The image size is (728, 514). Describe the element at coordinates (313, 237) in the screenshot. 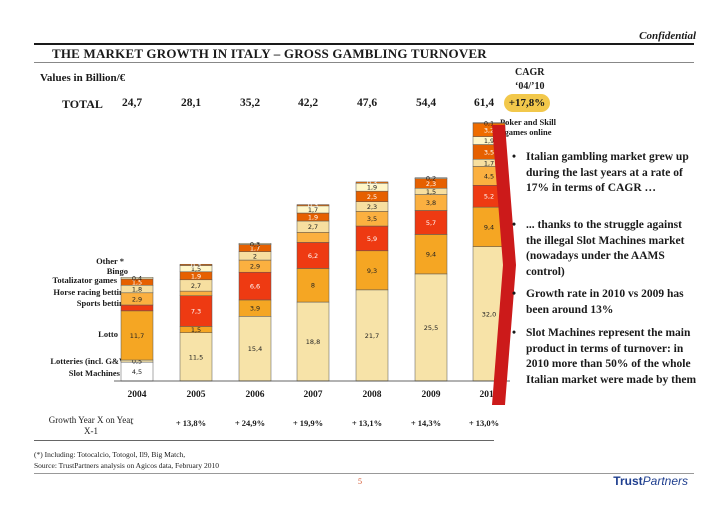

I see `bar-horse-2007` at that location.